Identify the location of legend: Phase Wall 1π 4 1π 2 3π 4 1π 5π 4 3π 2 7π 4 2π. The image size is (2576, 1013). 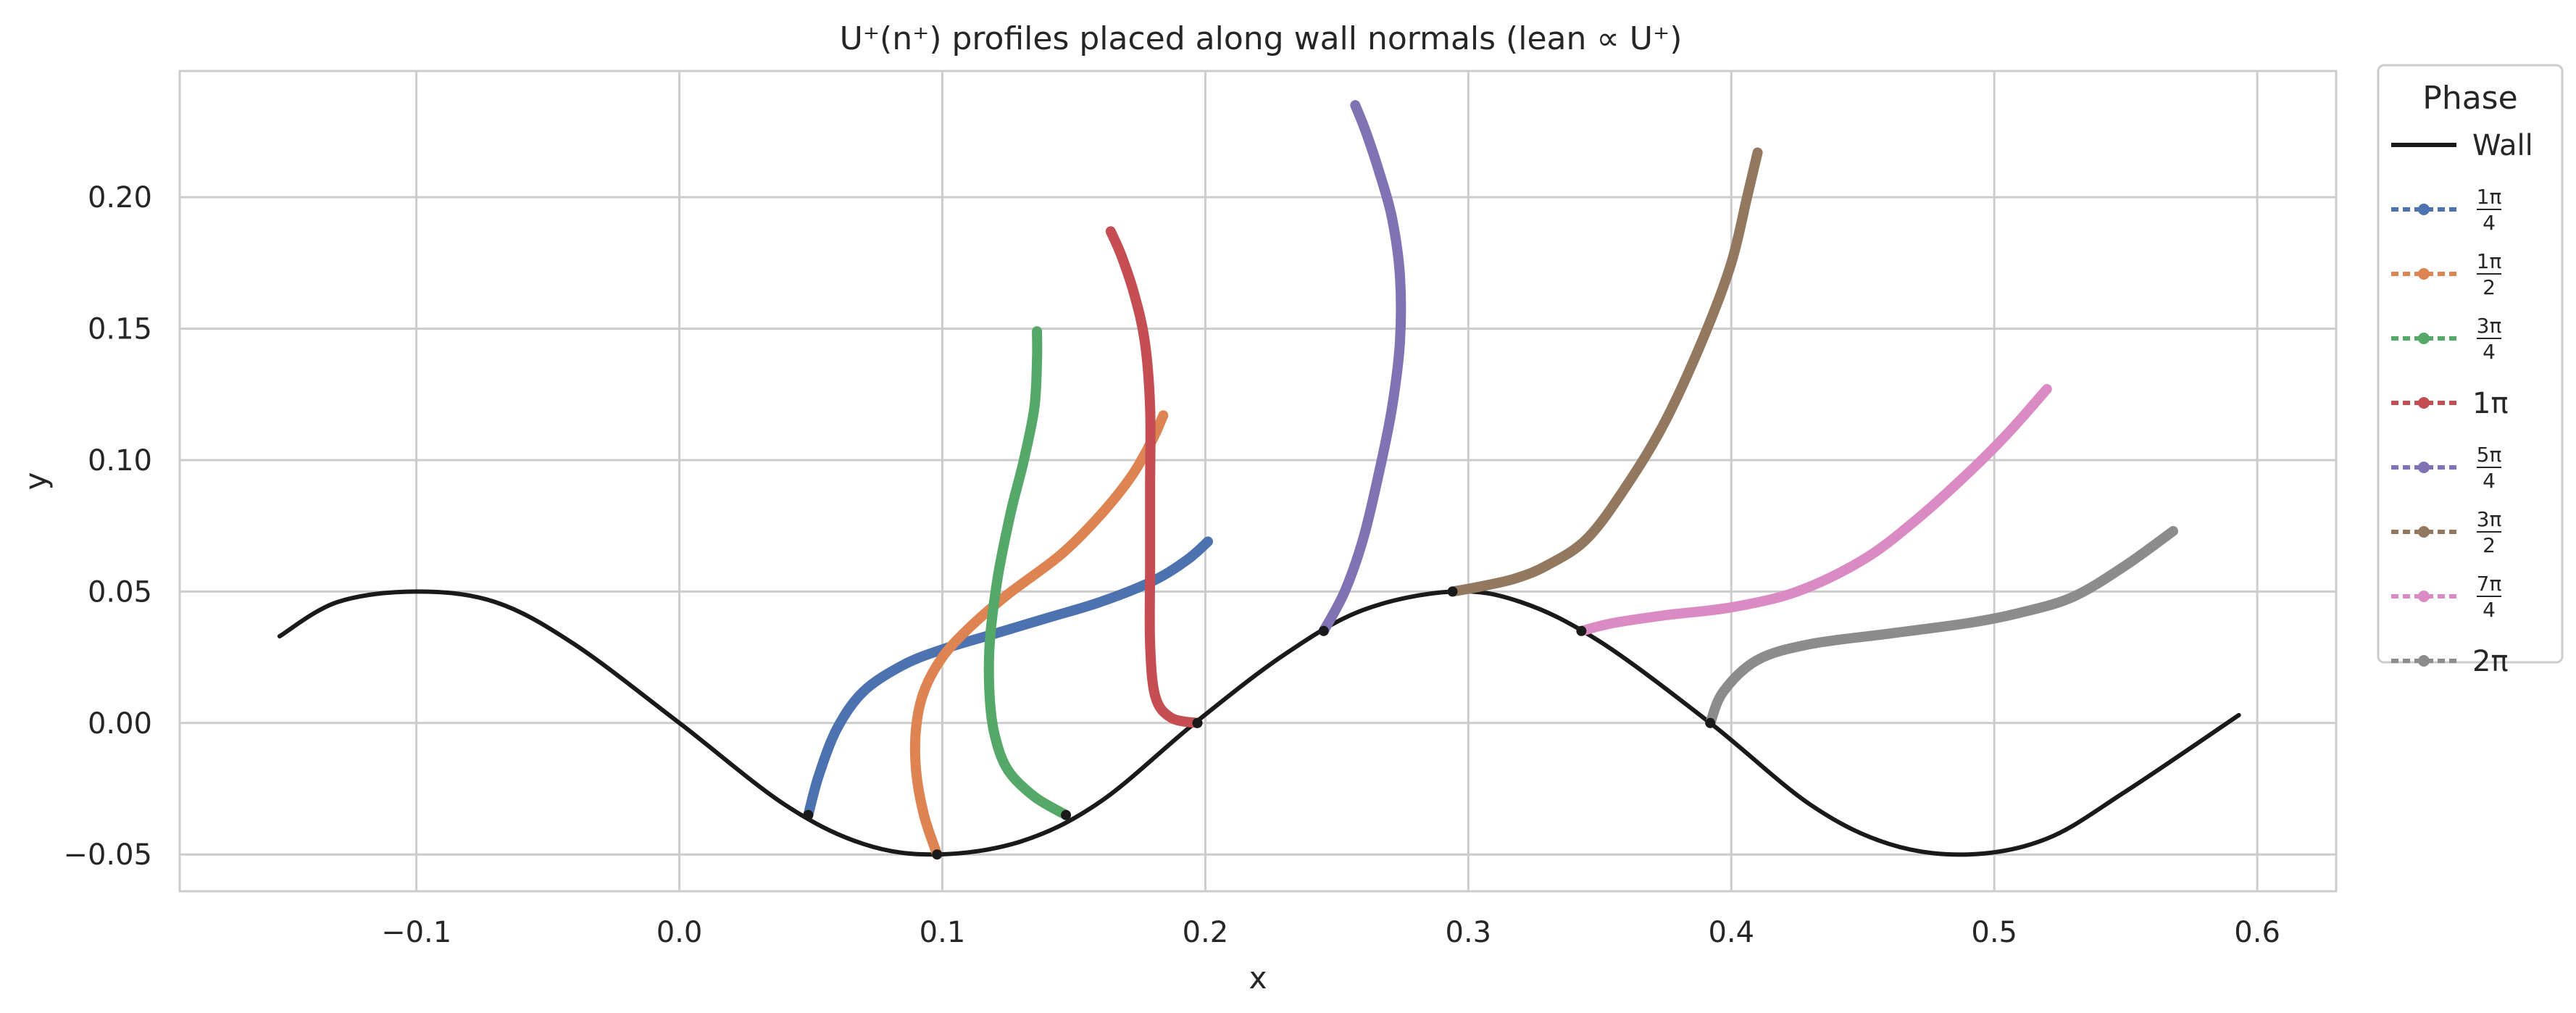
(2470, 371).